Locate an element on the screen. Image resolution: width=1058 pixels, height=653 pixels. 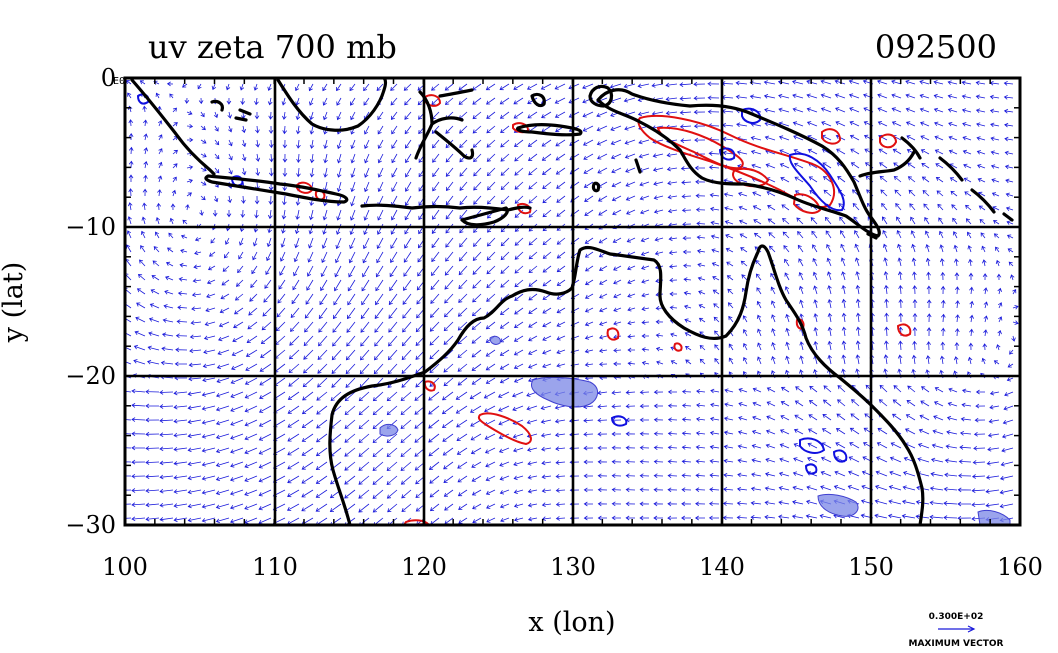
neg-vort-contour is located at coordinates (840, 456).